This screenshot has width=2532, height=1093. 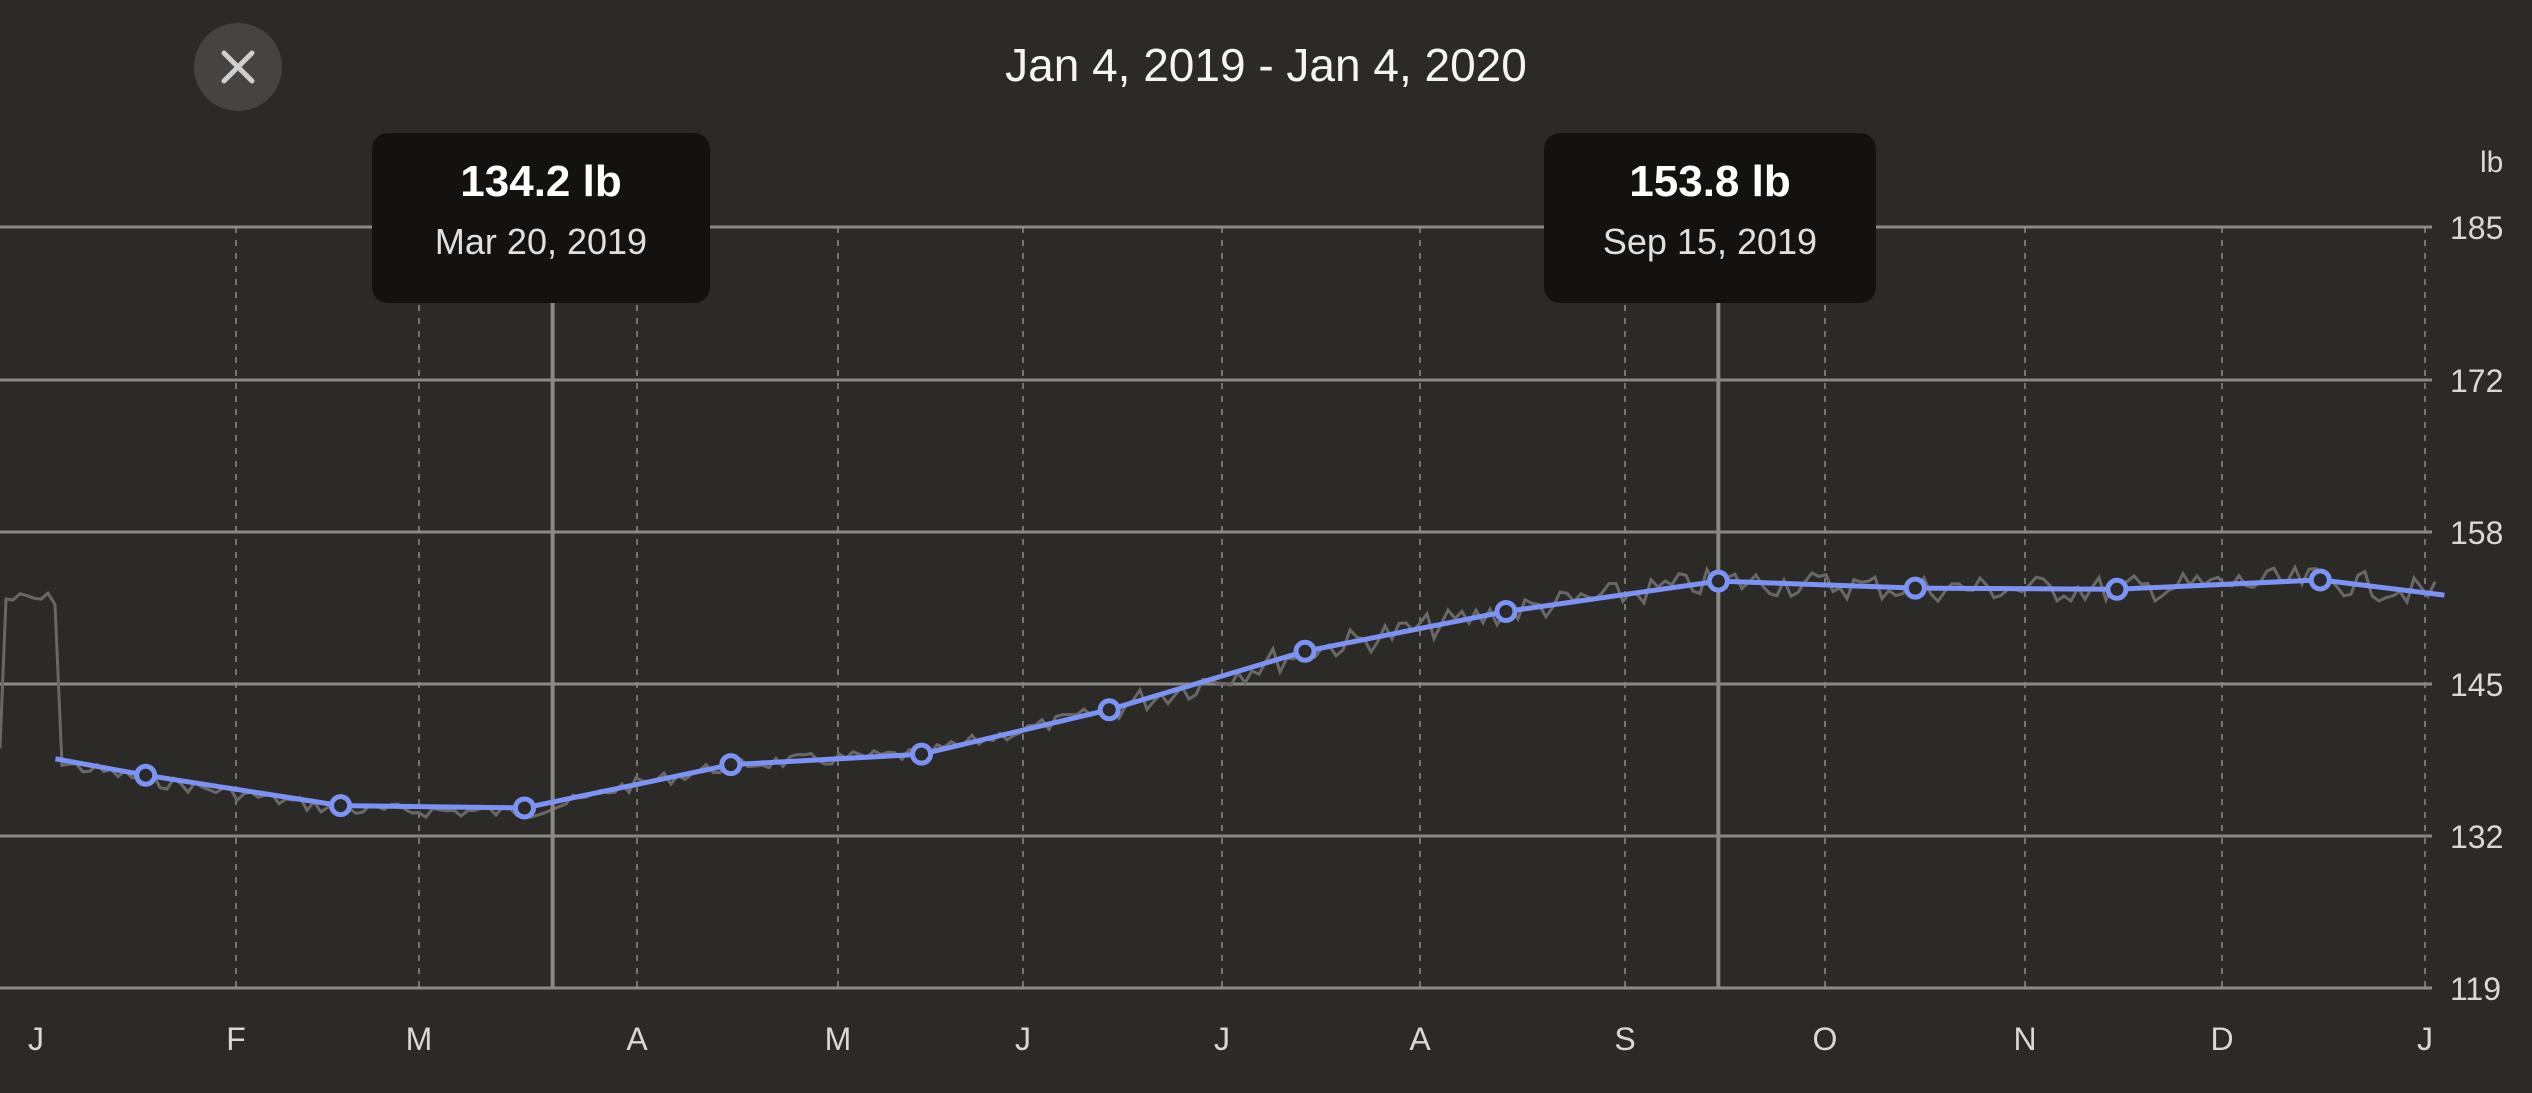 What do you see at coordinates (2476, 837) in the screenshot?
I see `y-tick-label: 132` at bounding box center [2476, 837].